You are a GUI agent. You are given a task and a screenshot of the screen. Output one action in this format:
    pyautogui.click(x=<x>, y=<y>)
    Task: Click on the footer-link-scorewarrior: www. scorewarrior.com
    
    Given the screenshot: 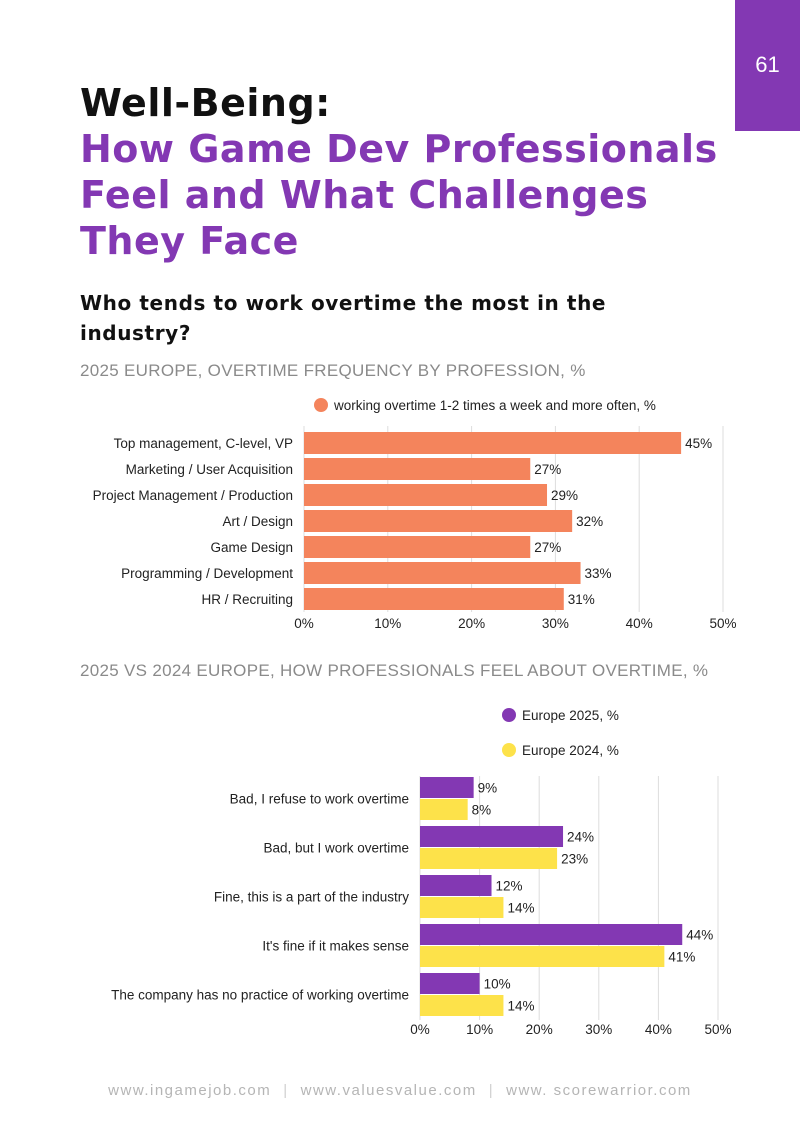 What is the action you would take?
    pyautogui.click(x=599, y=1090)
    